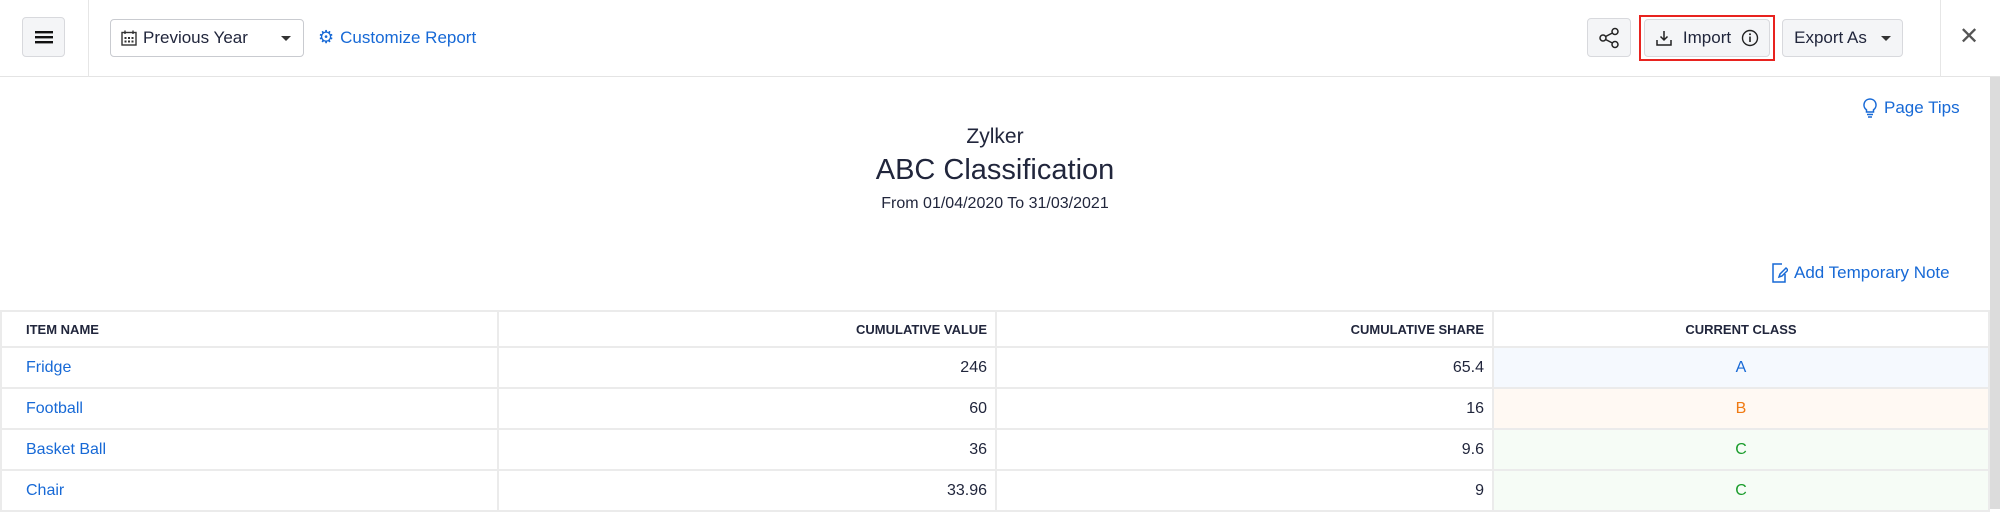 This screenshot has height=512, width=2000. I want to click on table-row: Football 60 16 B, so click(995, 408).